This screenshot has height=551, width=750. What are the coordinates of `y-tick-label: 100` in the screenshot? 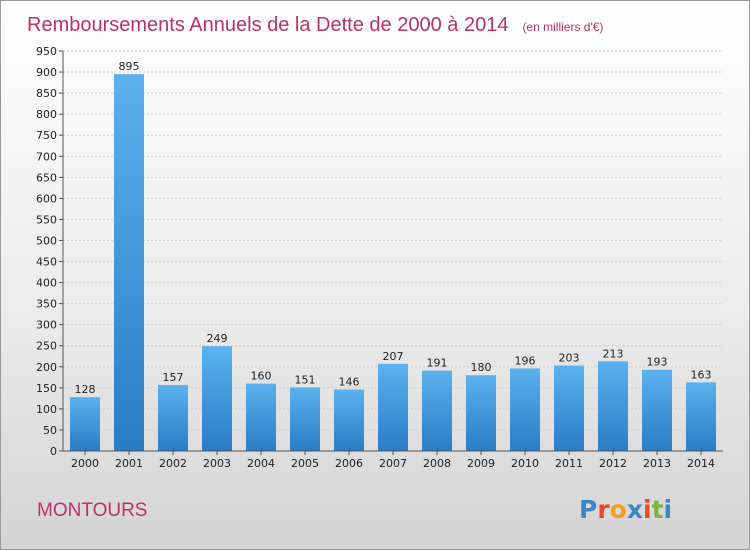 It's located at (46, 409).